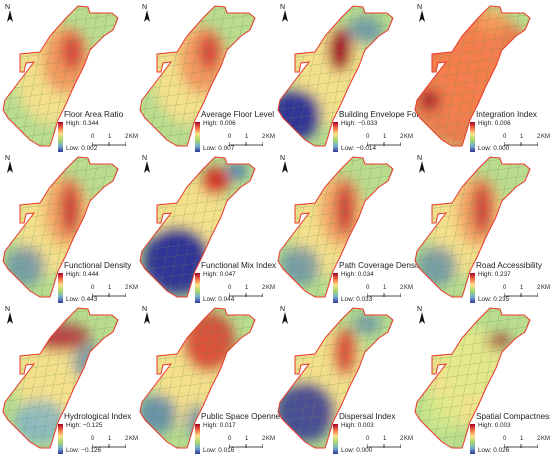 This screenshot has height=458, width=550. What do you see at coordinates (82, 123) in the screenshot?
I see `legend-high-label: High: 0.344` at bounding box center [82, 123].